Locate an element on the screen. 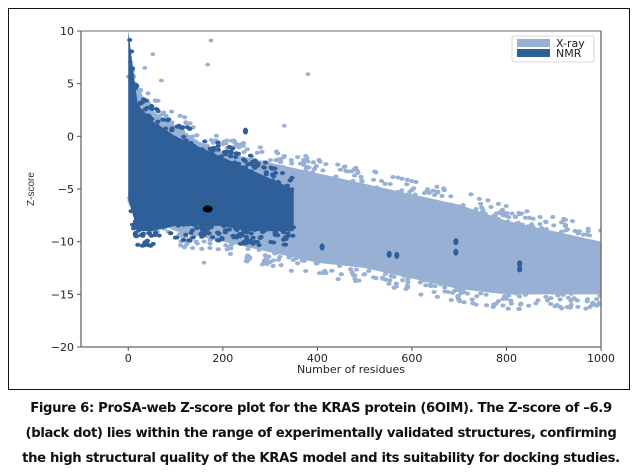 This screenshot has height=474, width=642. x-tick-label: 600 is located at coordinates (411, 358).